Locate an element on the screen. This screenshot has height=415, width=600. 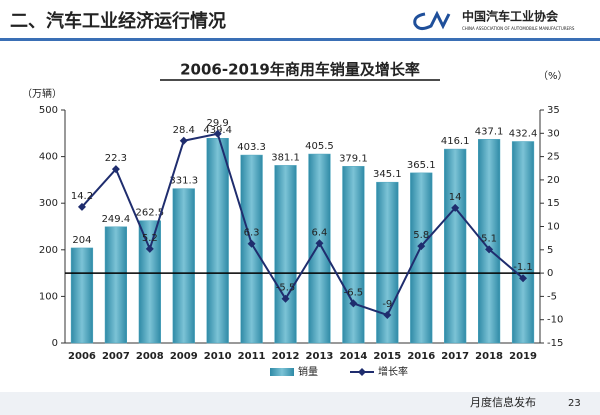
x-tick-label: 2014 is located at coordinates (353, 356).